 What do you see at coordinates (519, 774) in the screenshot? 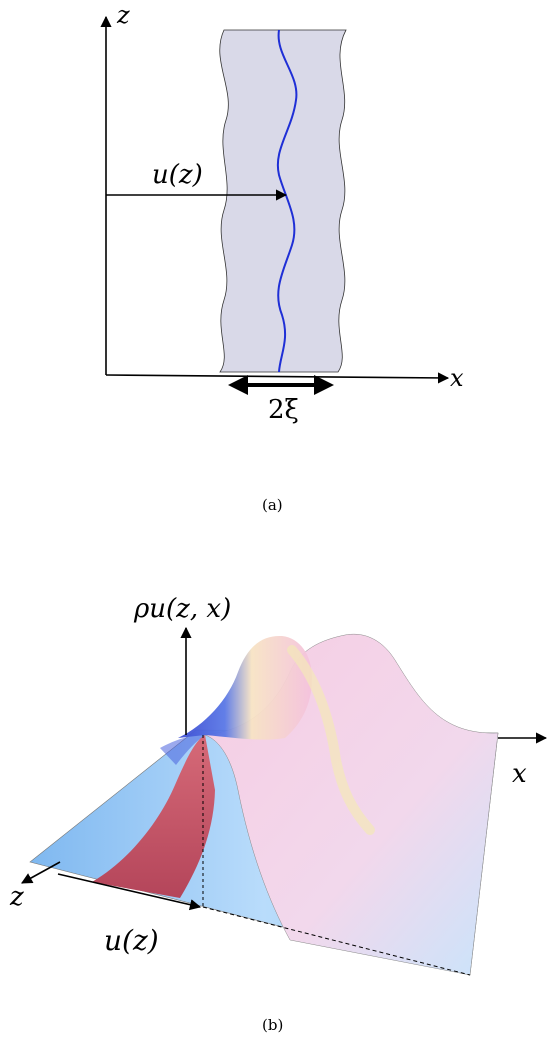
I see `x-axis-label-b: x` at bounding box center [519, 774].